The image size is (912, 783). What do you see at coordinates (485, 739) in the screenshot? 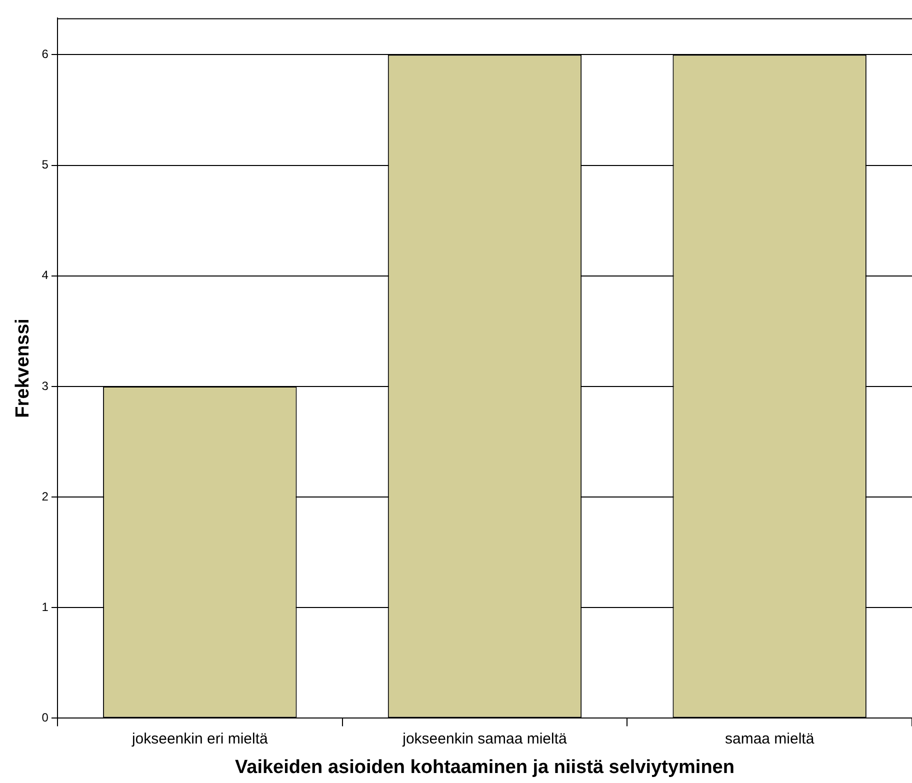
I see `x-tick-label: jokseenkin samaa mieltä` at bounding box center [485, 739].